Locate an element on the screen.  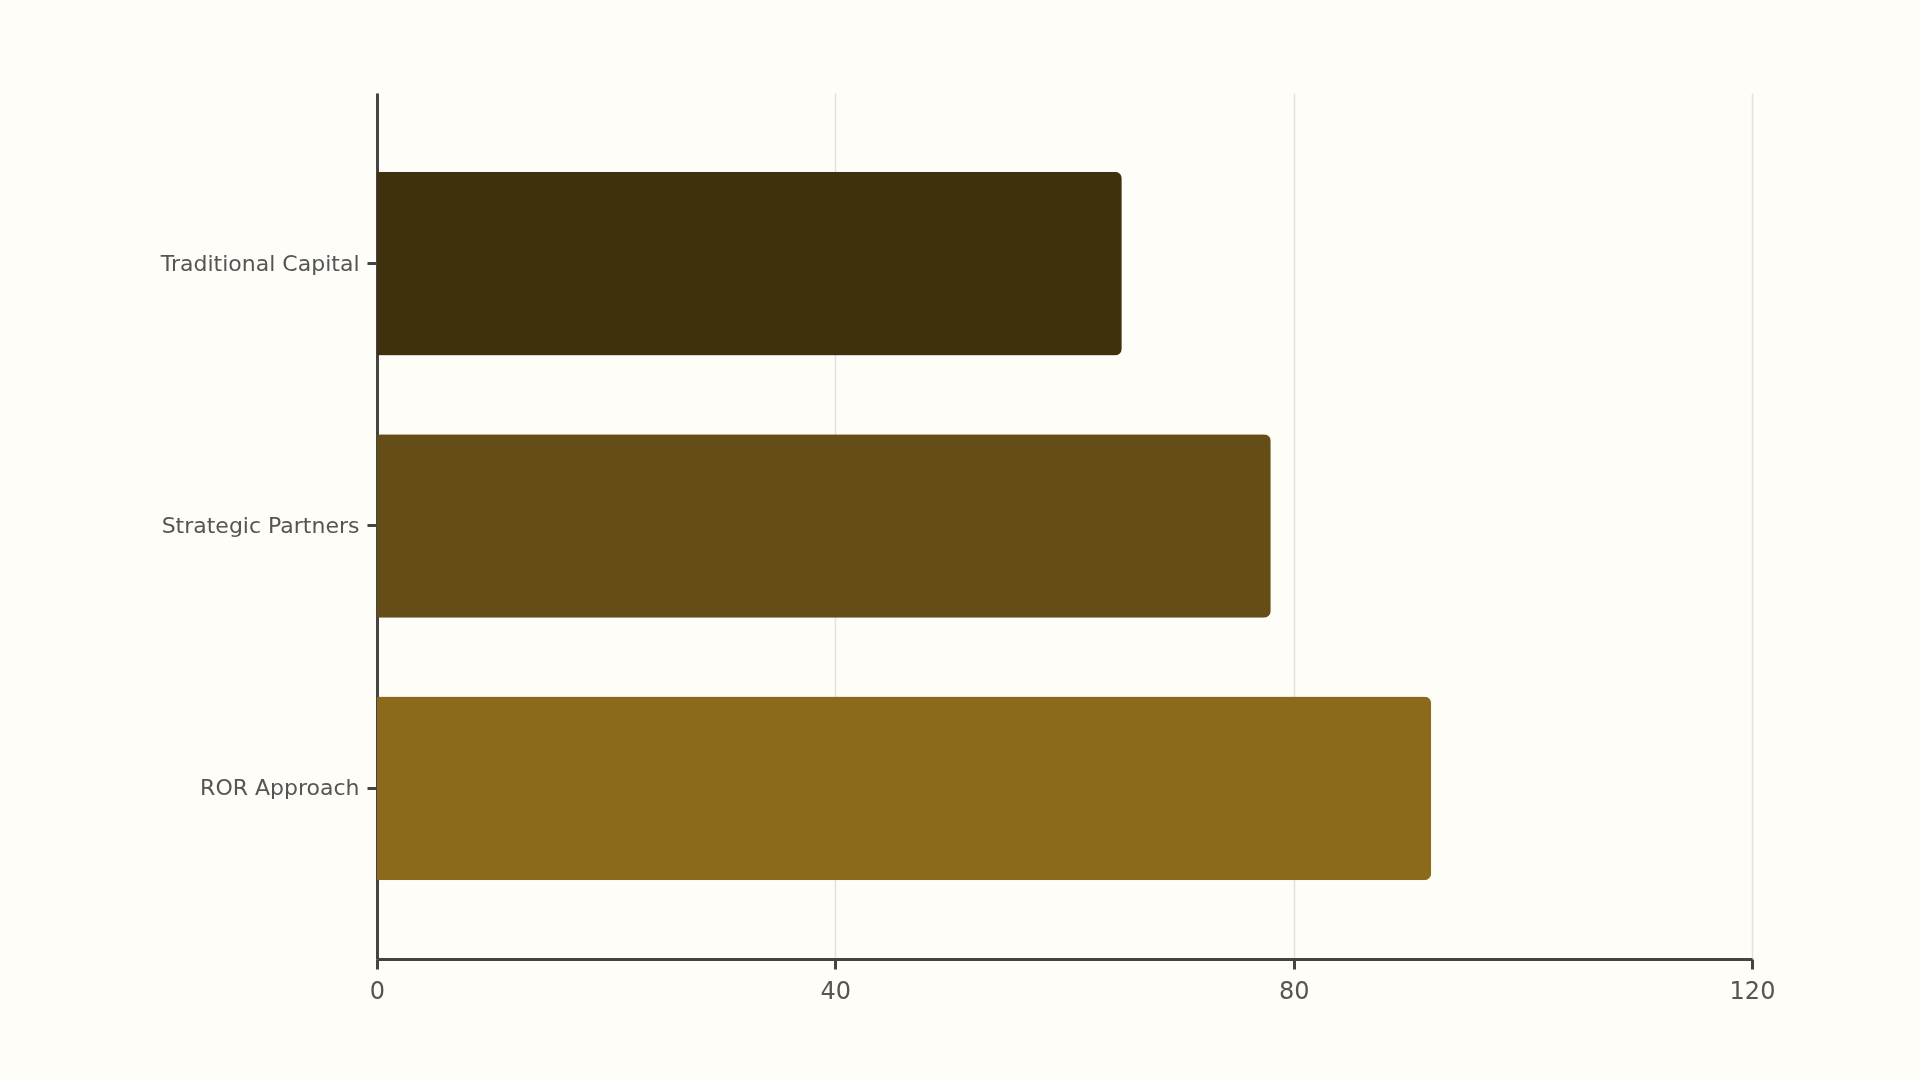
x-tick-label: 40 is located at coordinates (836, 990).